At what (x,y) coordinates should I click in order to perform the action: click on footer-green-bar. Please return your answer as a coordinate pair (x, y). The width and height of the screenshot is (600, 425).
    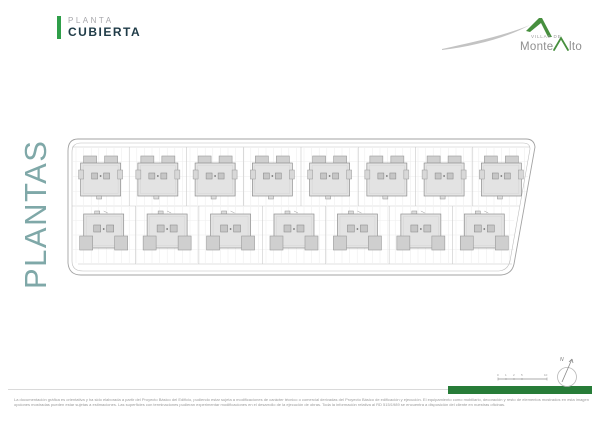
    Looking at the image, I should click on (520, 390).